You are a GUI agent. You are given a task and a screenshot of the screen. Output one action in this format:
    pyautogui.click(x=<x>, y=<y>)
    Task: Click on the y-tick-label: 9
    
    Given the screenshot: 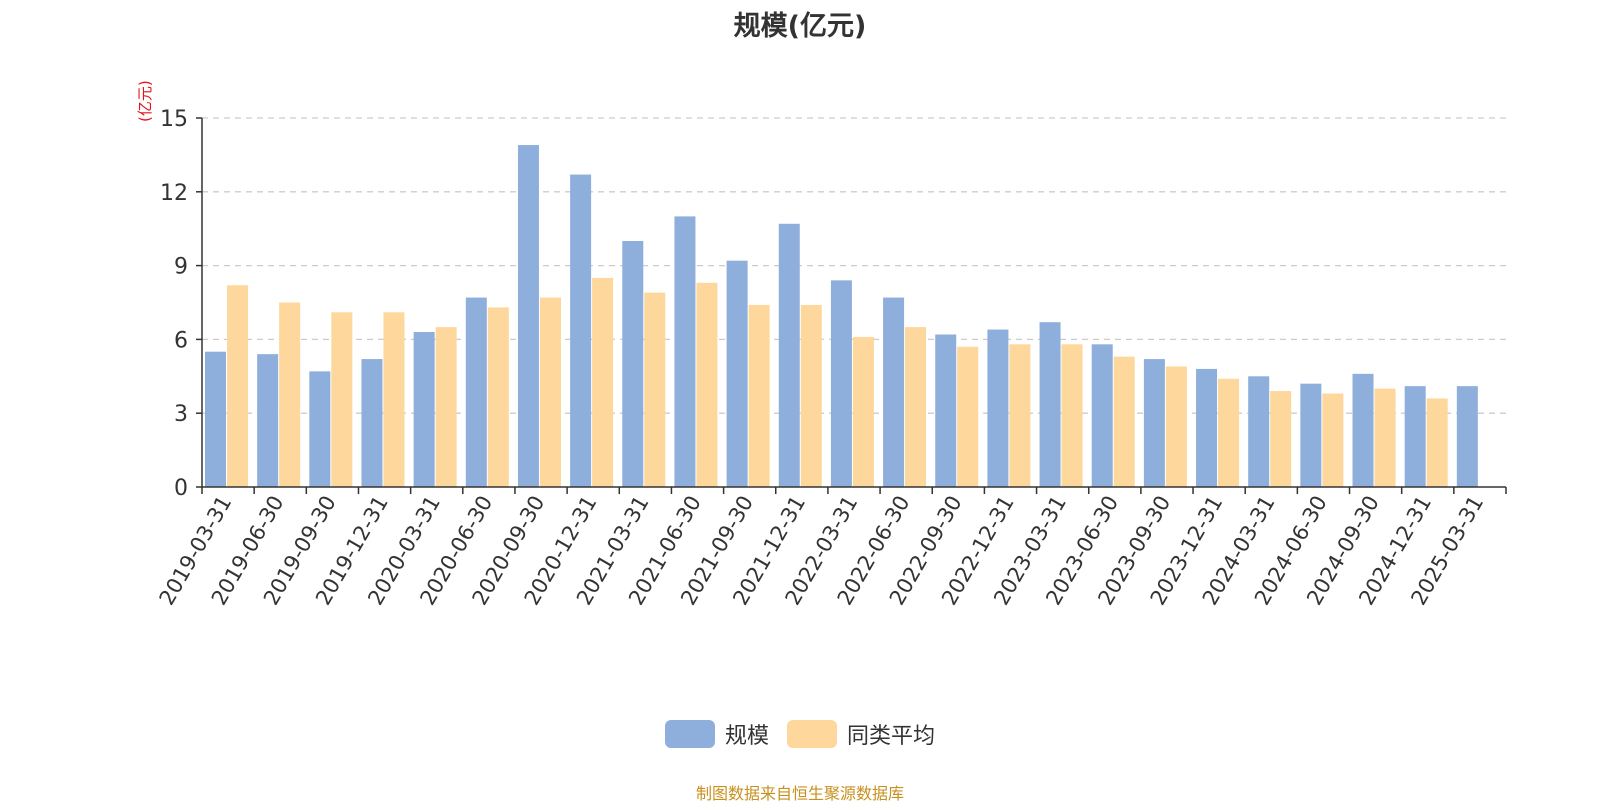 What is the action you would take?
    pyautogui.click(x=181, y=267)
    